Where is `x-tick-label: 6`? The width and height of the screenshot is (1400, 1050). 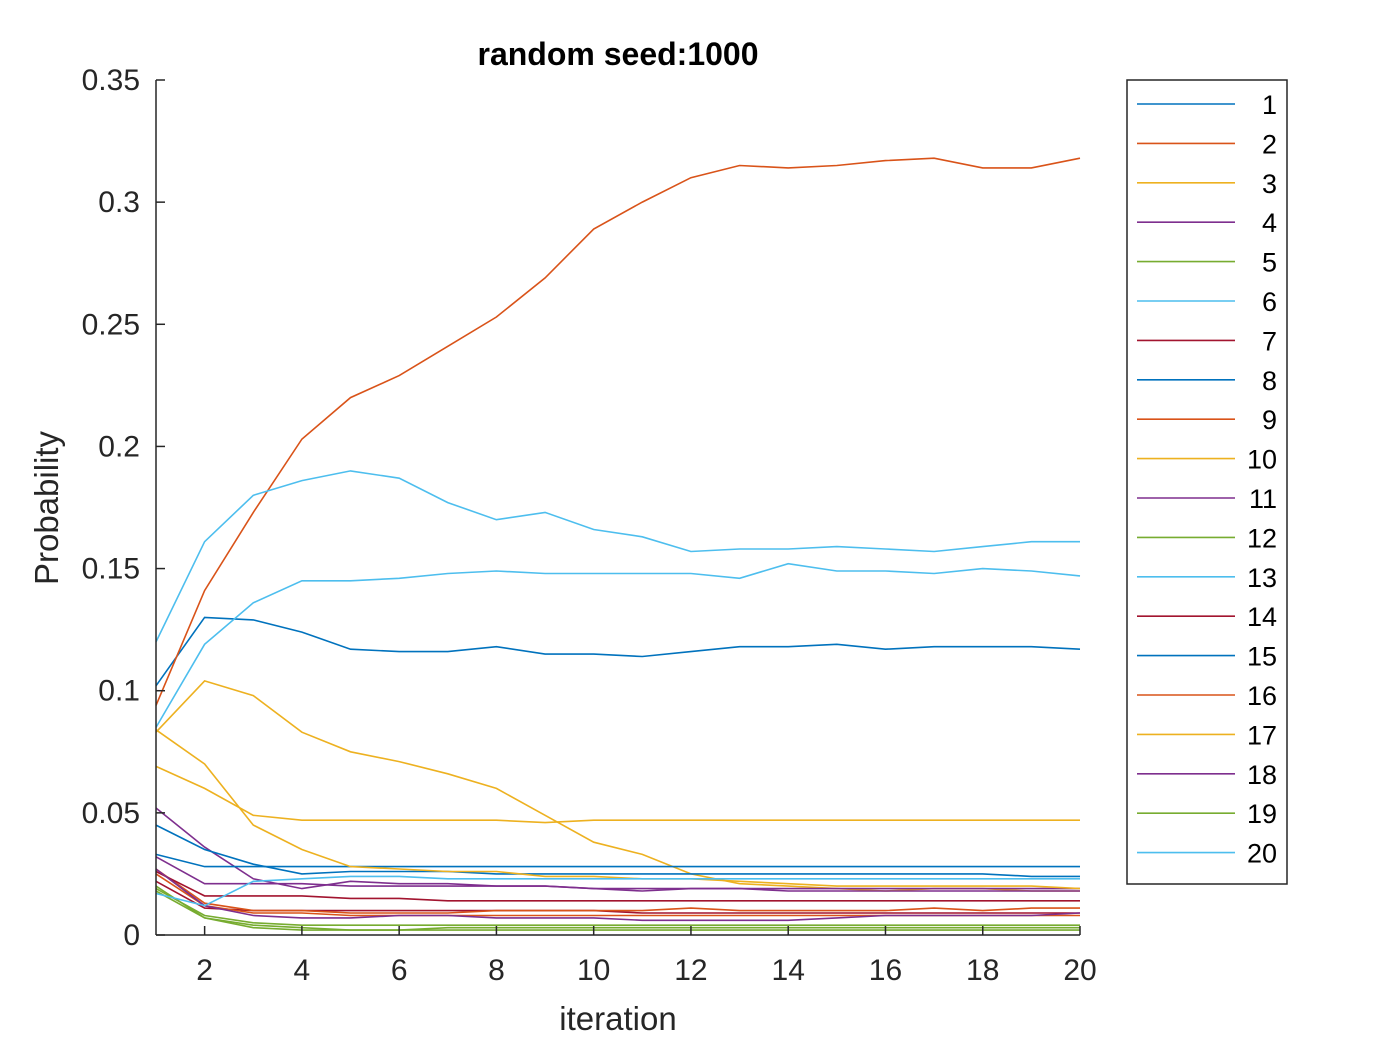 x-tick-label: 6 is located at coordinates (399, 970).